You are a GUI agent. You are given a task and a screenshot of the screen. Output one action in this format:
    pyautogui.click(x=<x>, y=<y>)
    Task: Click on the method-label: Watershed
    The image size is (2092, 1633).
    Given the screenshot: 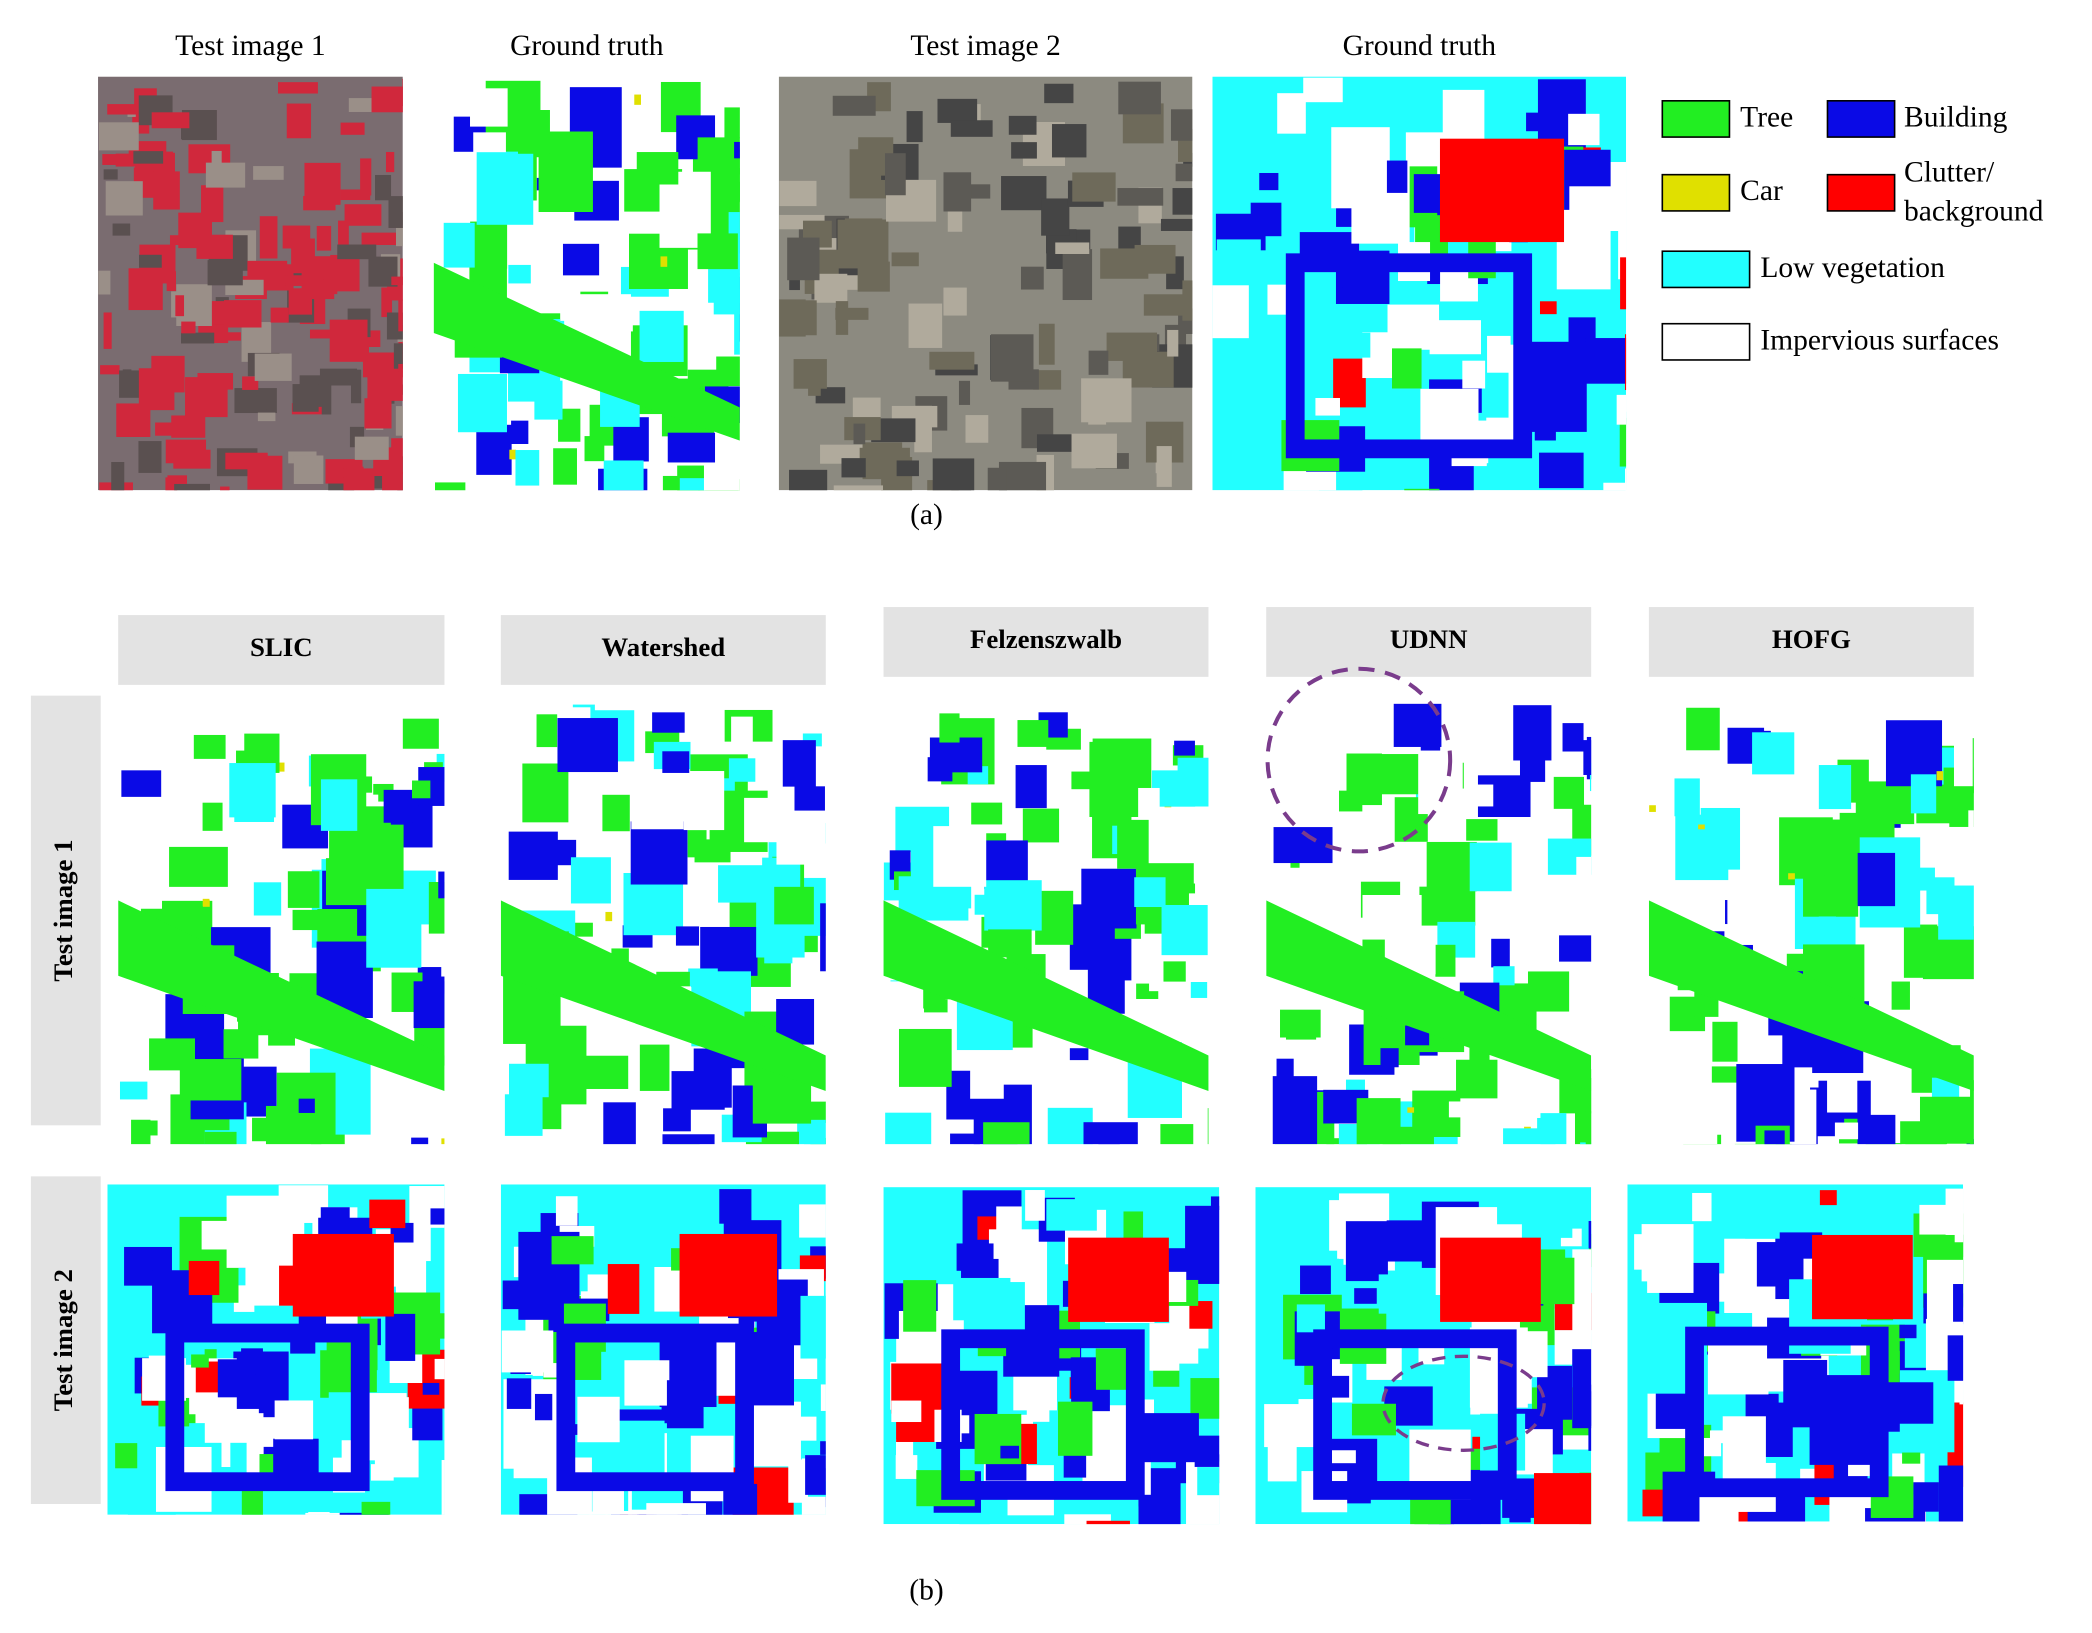 What is the action you would take?
    pyautogui.click(x=663, y=647)
    